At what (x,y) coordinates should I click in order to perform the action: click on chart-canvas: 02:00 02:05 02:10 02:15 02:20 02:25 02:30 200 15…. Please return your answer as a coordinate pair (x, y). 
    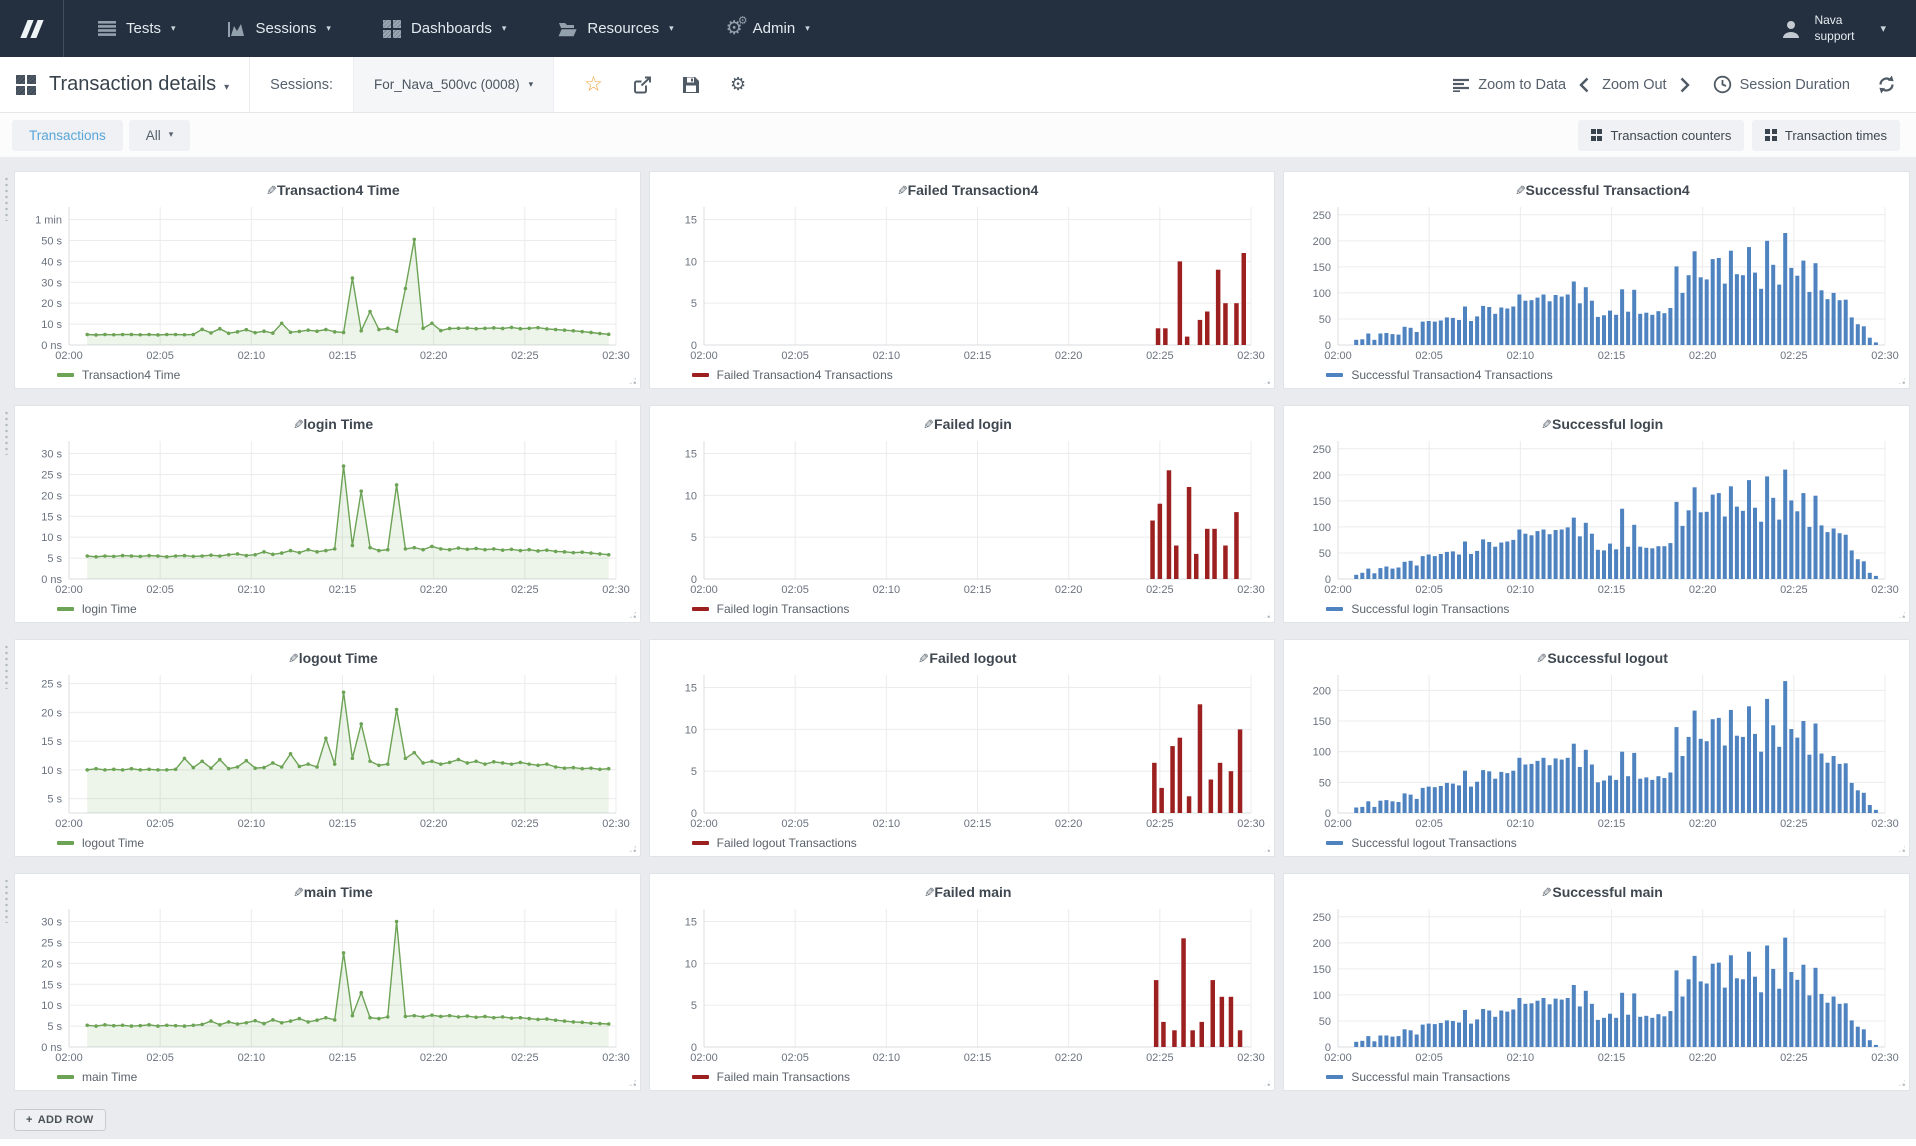
    Looking at the image, I should click on (1596, 751).